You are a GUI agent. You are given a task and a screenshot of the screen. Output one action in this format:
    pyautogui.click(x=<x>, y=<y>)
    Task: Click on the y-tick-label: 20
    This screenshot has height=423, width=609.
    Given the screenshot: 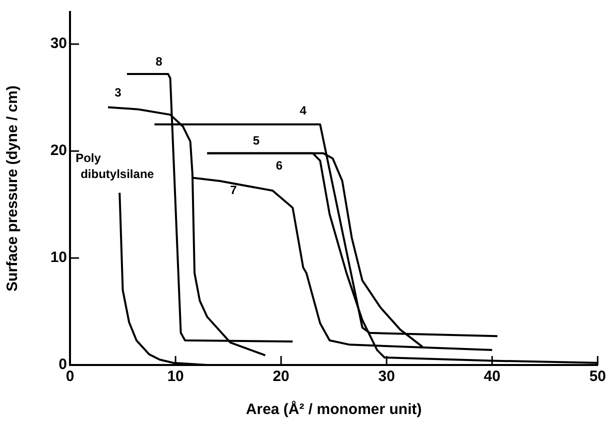 What is the action you would take?
    pyautogui.click(x=58, y=151)
    